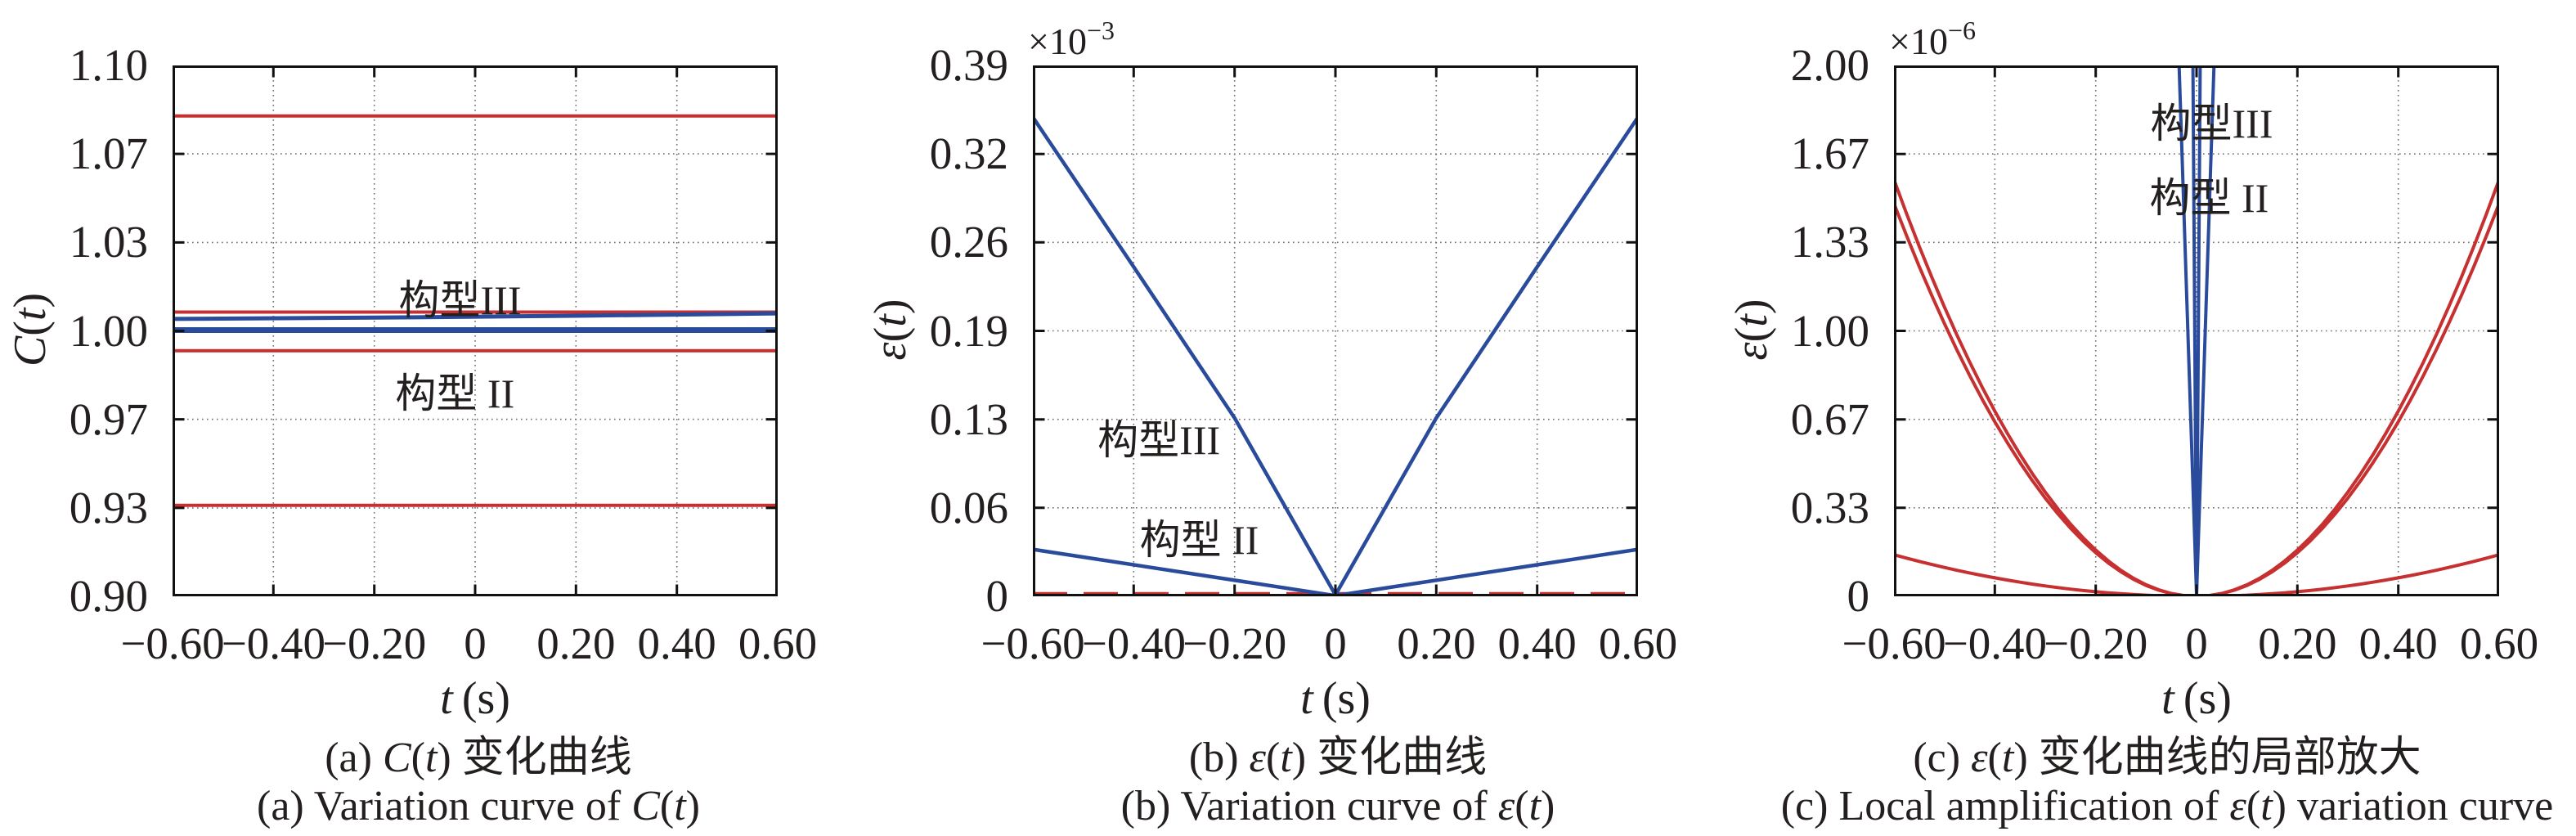 Image resolution: width=2576 pixels, height=836 pixels. I want to click on red-parabola-shallow, so click(2196, 574).